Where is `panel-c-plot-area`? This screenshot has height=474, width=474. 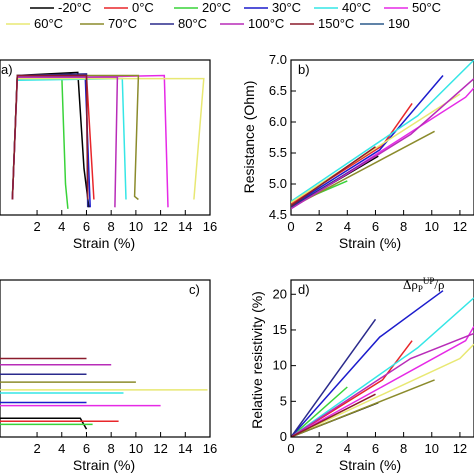 panel-c-plot-area is located at coordinates (104, 393).